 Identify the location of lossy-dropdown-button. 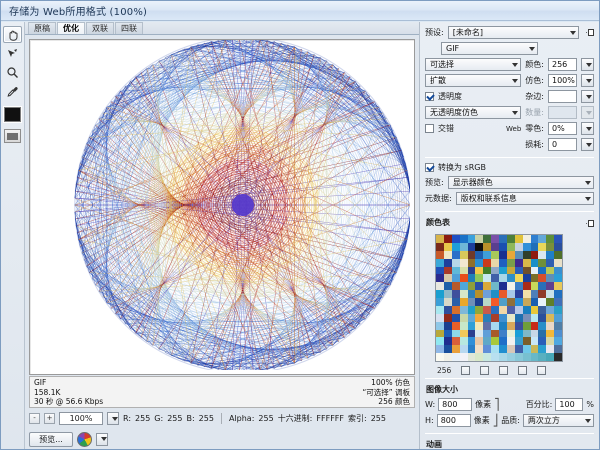
(587, 144).